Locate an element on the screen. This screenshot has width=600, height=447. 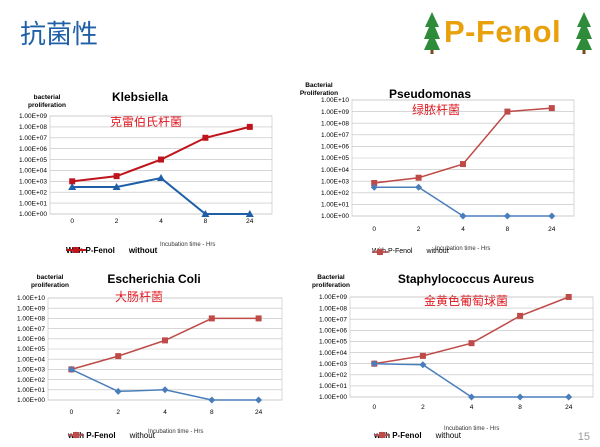
chart-subtitle: 克雷伯氏杆菌 is located at coordinates (146, 122).